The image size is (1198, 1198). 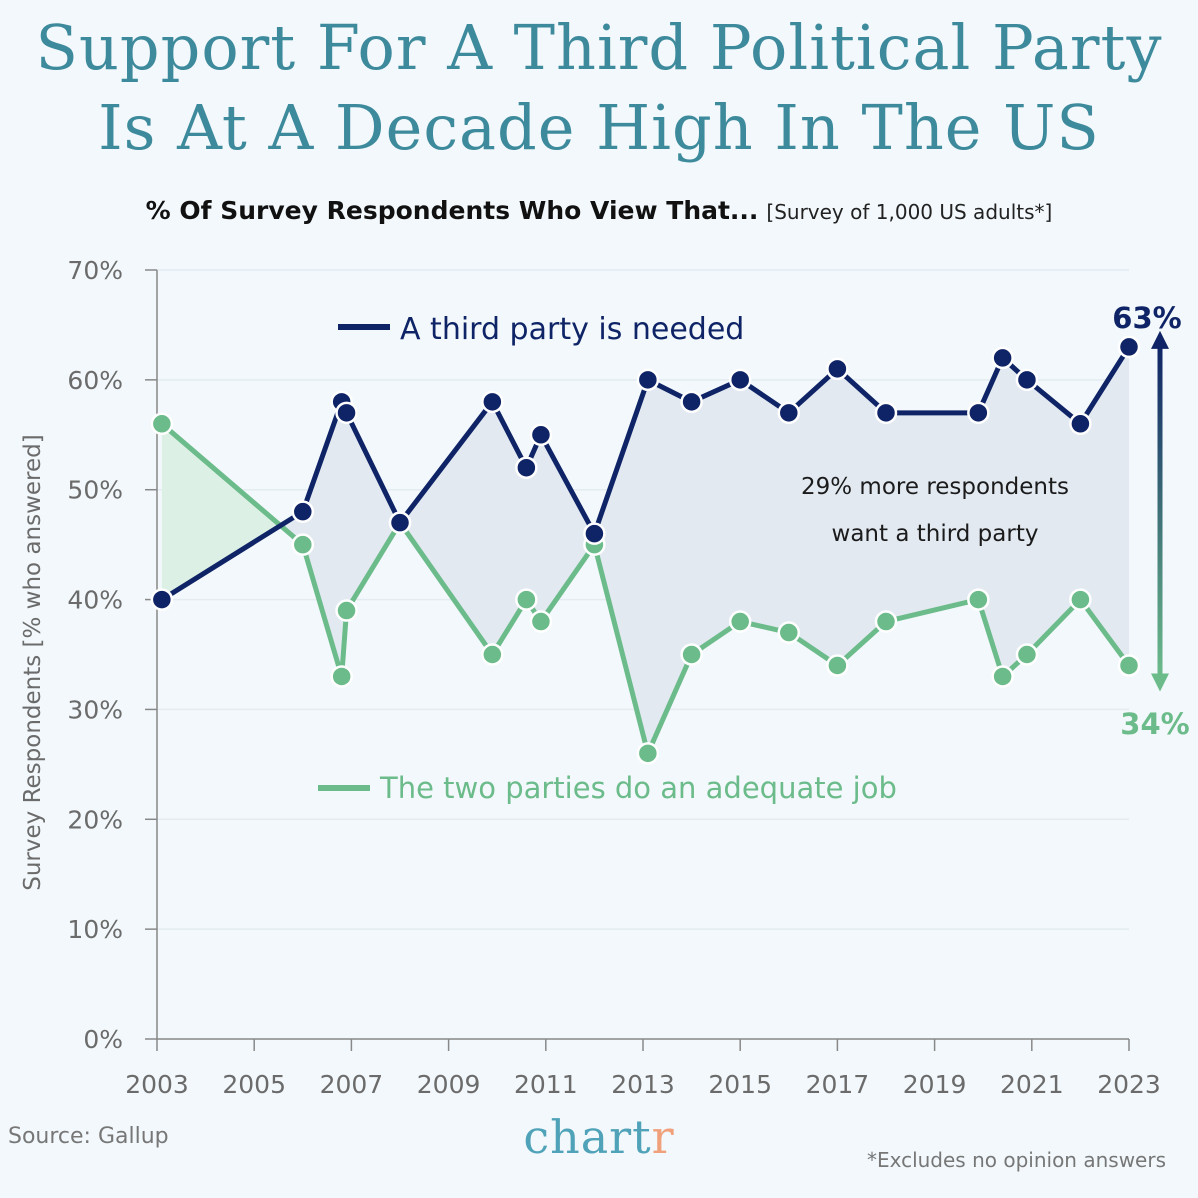 What do you see at coordinates (572, 329) in the screenshot?
I see `legend-label-third-party: A third party is needed` at bounding box center [572, 329].